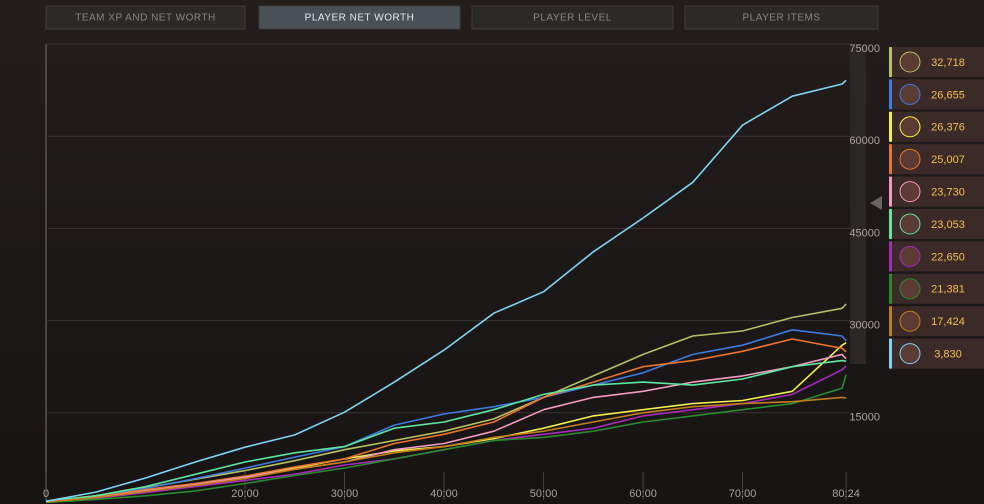 Image resolution: width=984 pixels, height=504 pixels. Describe the element at coordinates (864, 233) in the screenshot. I see `y-tick-label: 45000` at that location.